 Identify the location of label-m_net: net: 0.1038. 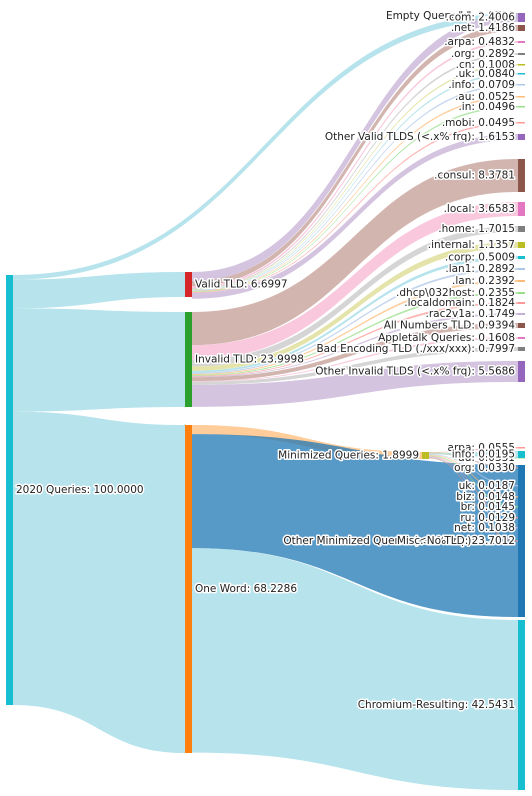
(484, 528).